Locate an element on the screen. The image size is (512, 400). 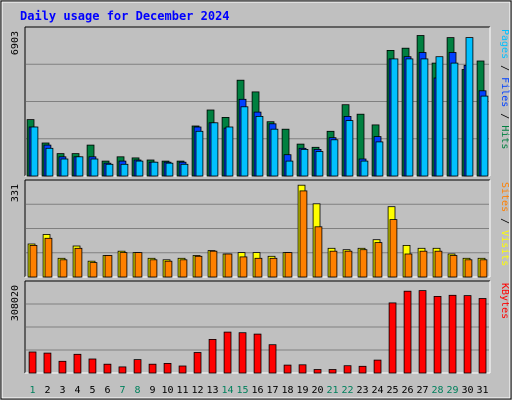
x-tick-label-day-11: 11 is located at coordinates (182, 390).